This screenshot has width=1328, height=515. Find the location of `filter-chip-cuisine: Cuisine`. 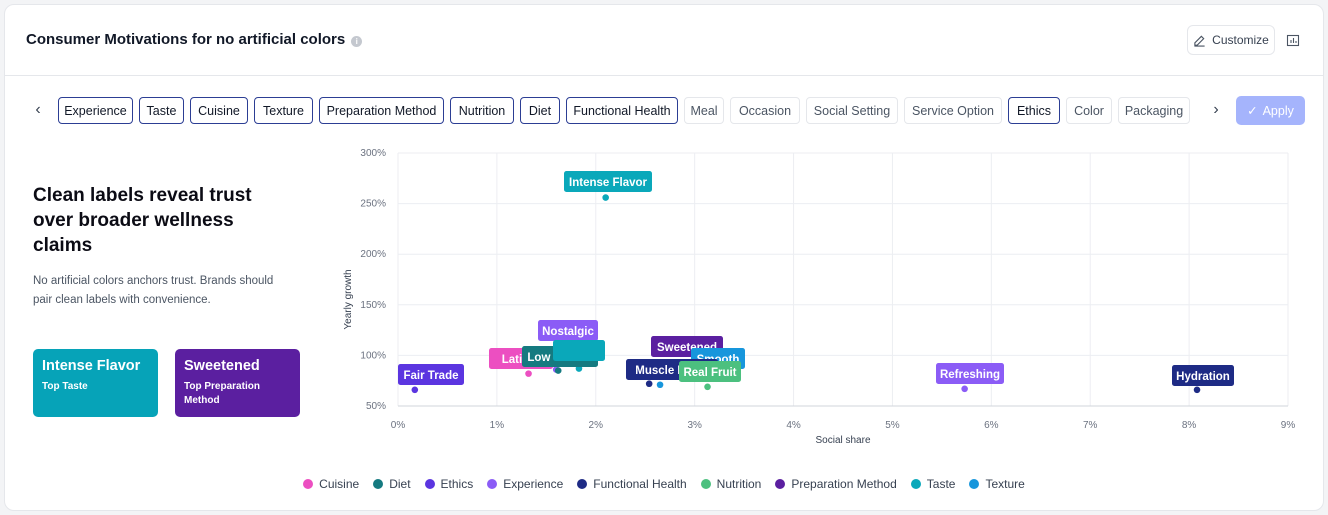

filter-chip-cuisine: Cuisine is located at coordinates (219, 110).